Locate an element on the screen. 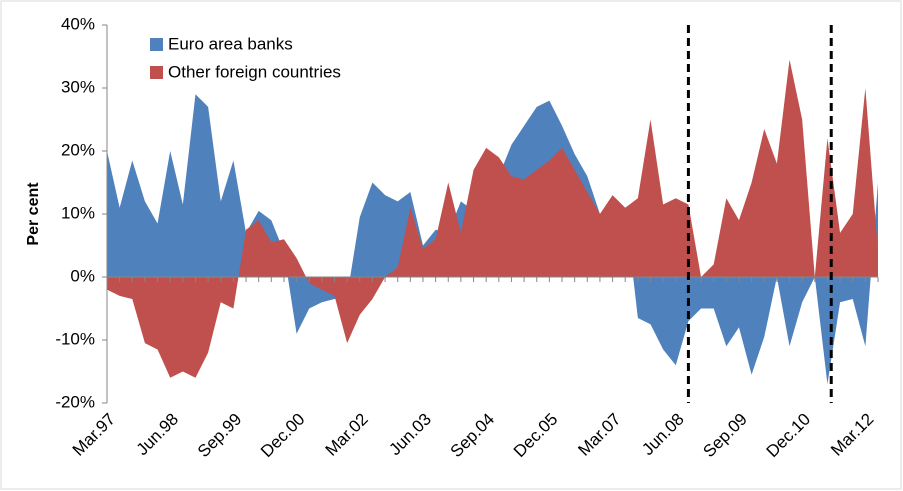 The image size is (903, 491). y-axis-label: Per cent is located at coordinates (33, 214).